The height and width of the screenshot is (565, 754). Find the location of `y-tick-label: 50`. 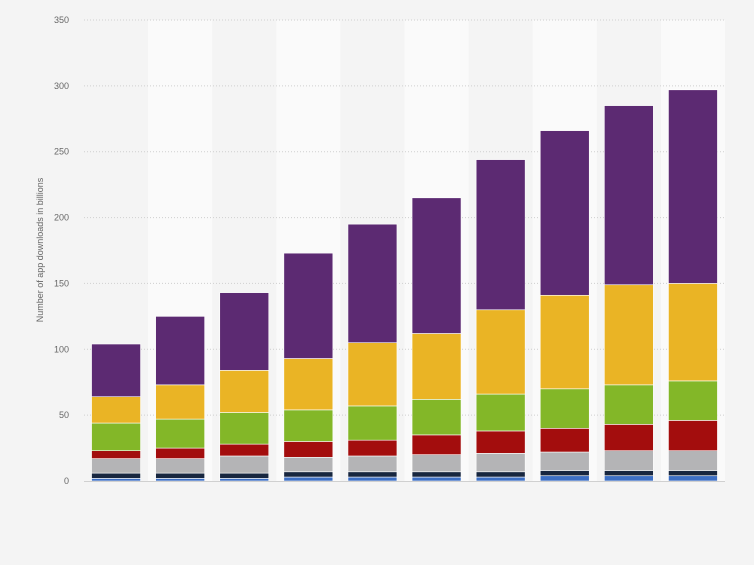

y-tick-label: 50 is located at coordinates (64, 415).